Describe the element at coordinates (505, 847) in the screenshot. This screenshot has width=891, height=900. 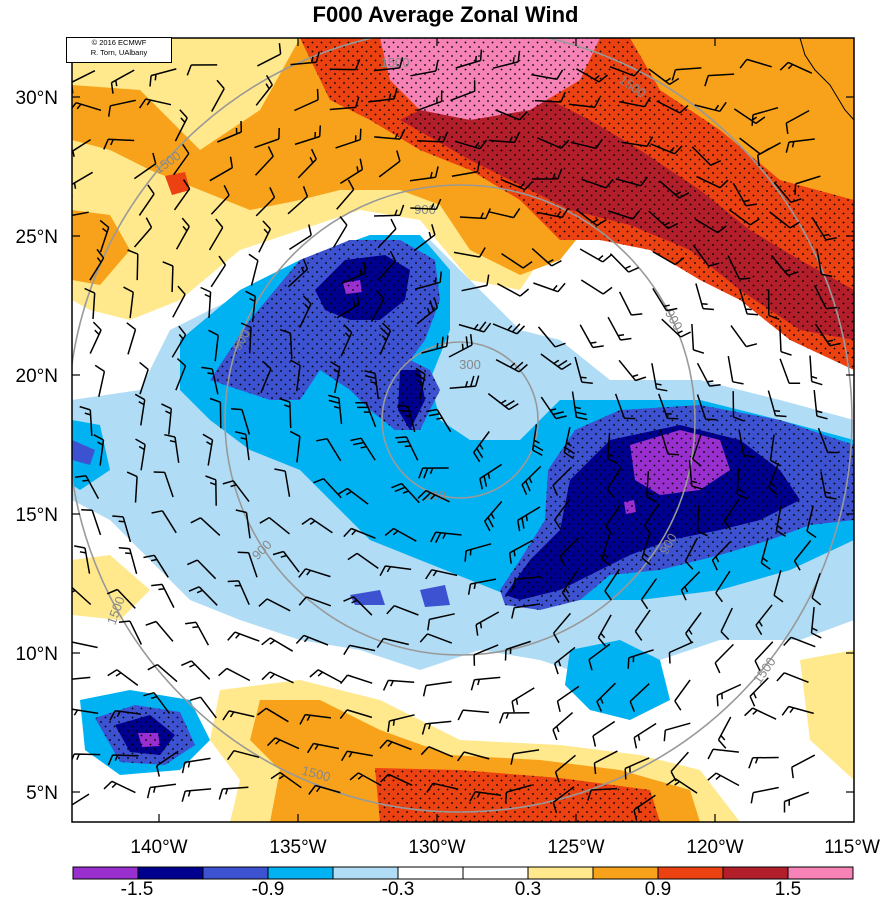
I see `lon-labels: 140°W 135°W 130°W 125°W 120°W 115°W` at that location.